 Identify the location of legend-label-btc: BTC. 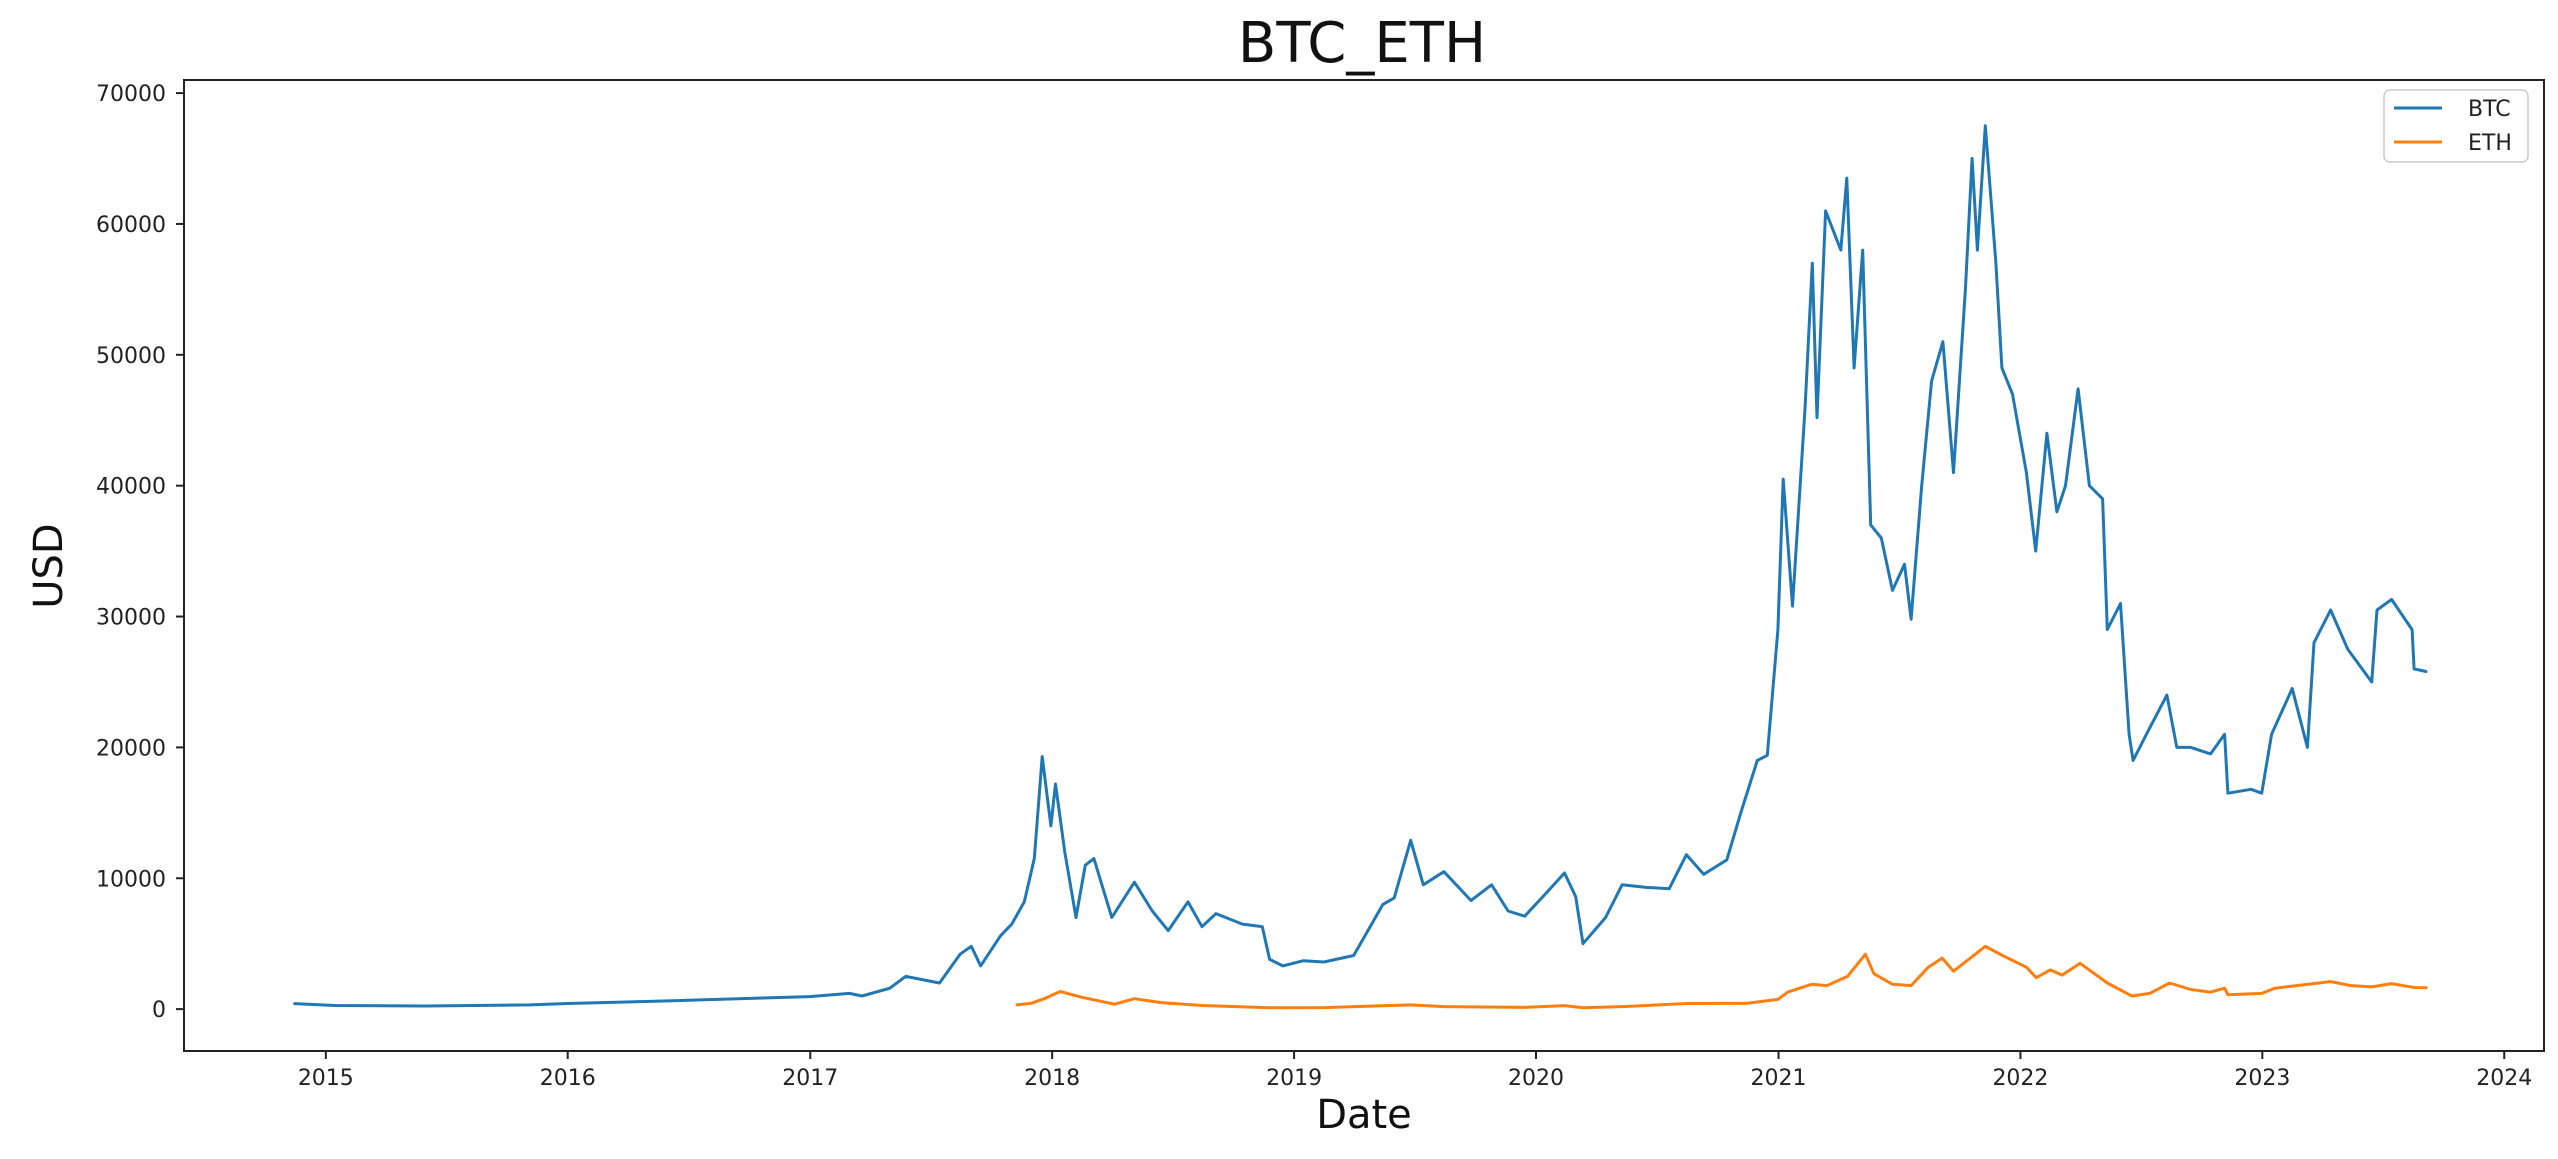
(2489, 109).